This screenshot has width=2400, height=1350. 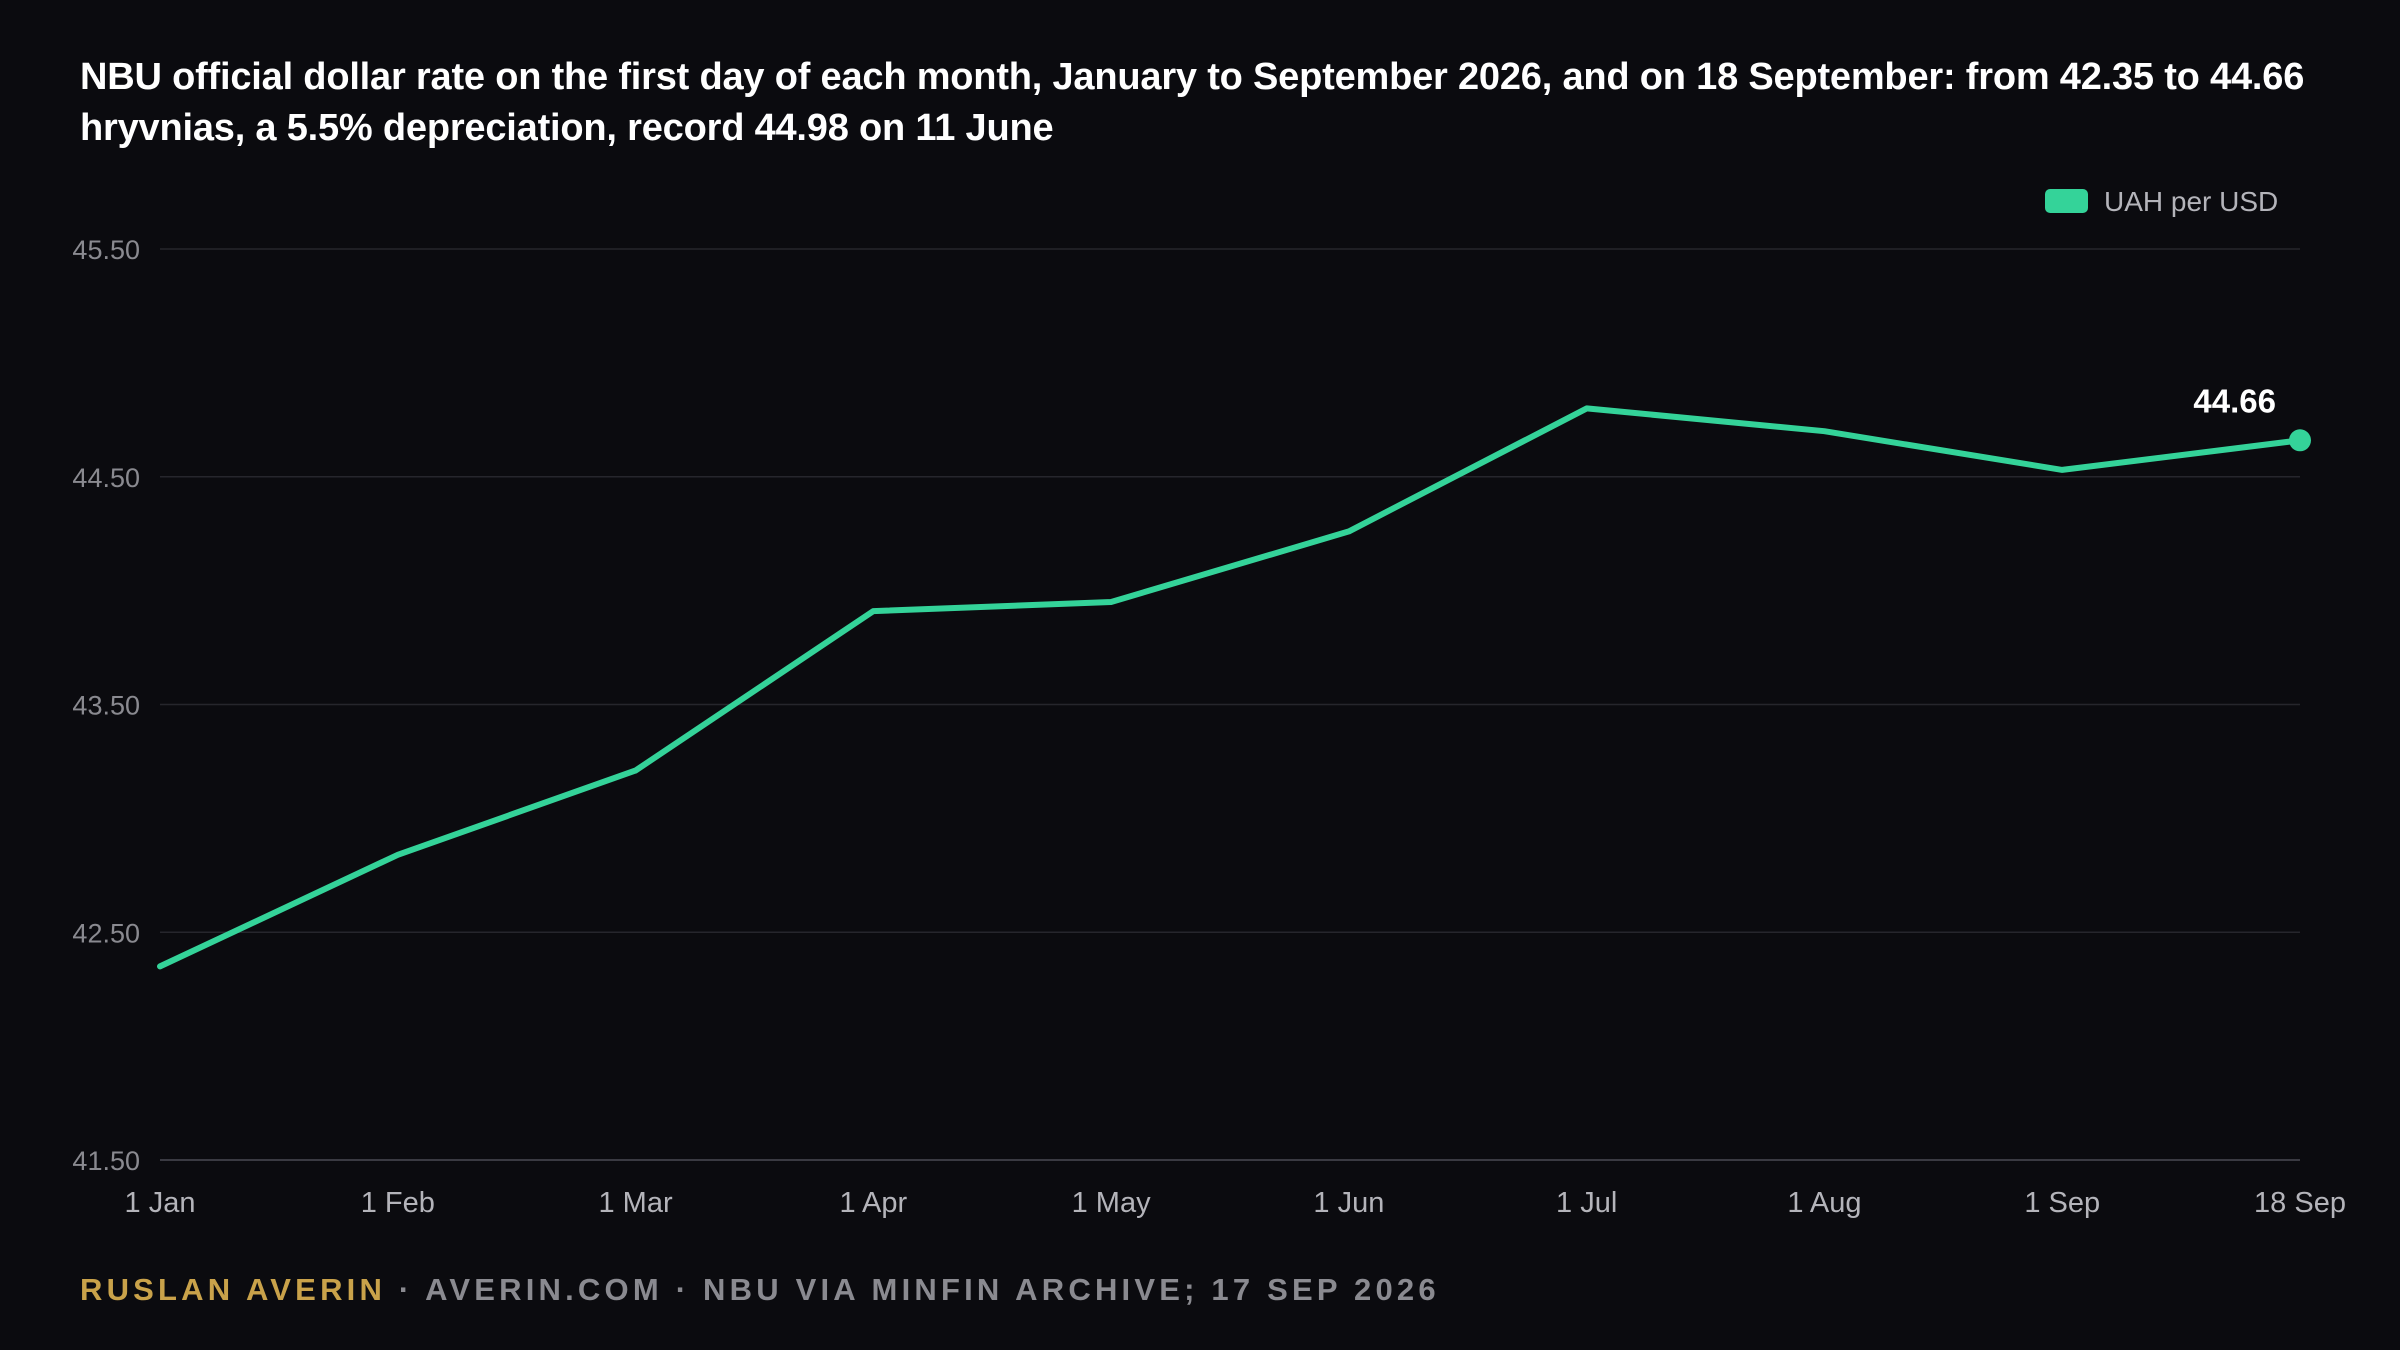 I want to click on x-tick-label: 1 Jan, so click(x=160, y=1203).